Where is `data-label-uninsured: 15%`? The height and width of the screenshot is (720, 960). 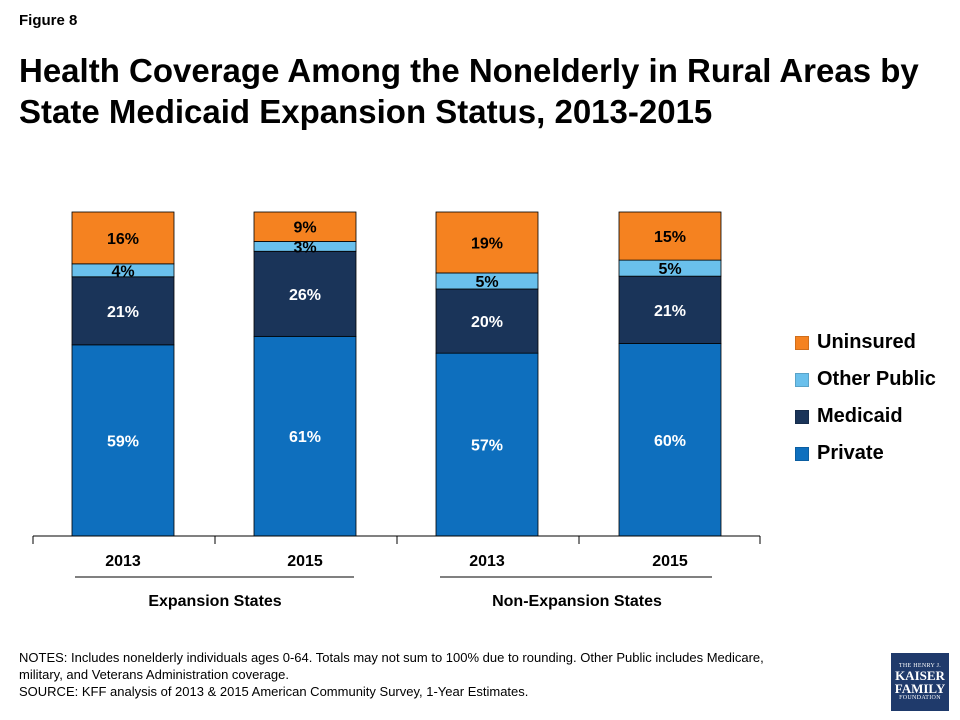 data-label-uninsured: 15% is located at coordinates (670, 237).